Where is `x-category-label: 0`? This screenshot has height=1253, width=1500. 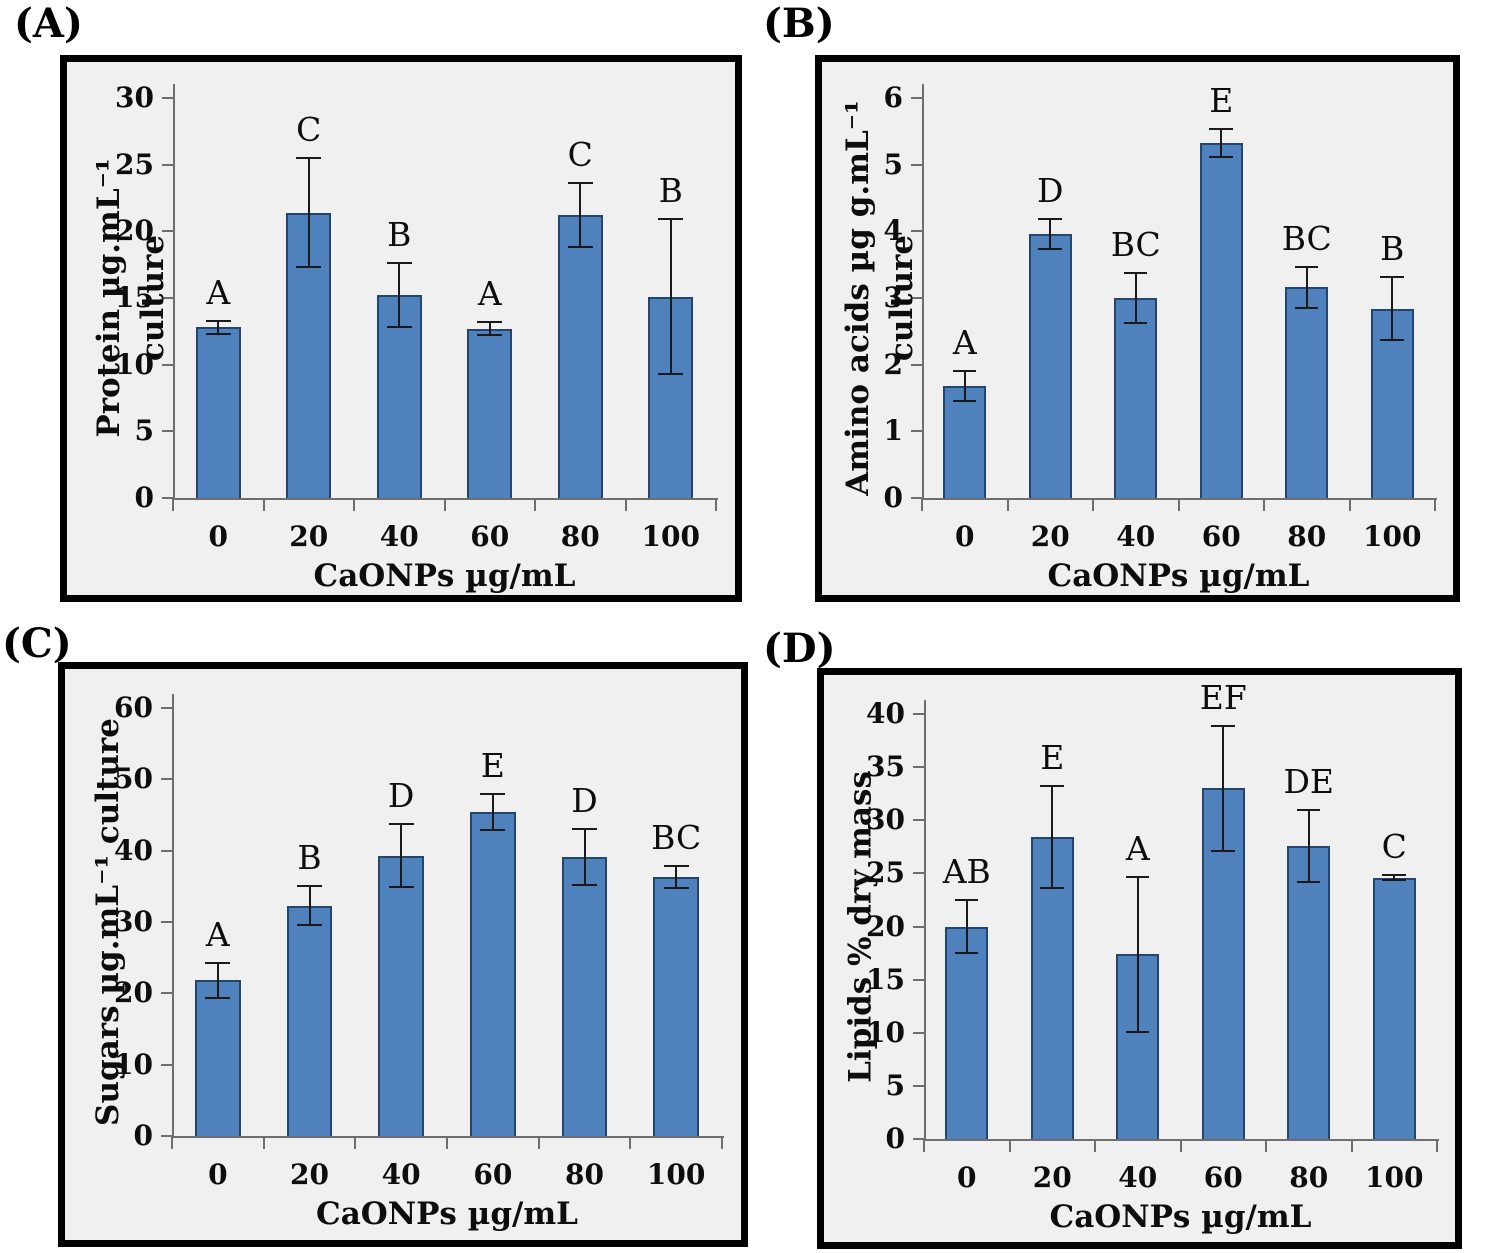
x-category-label: 0 is located at coordinates (218, 536).